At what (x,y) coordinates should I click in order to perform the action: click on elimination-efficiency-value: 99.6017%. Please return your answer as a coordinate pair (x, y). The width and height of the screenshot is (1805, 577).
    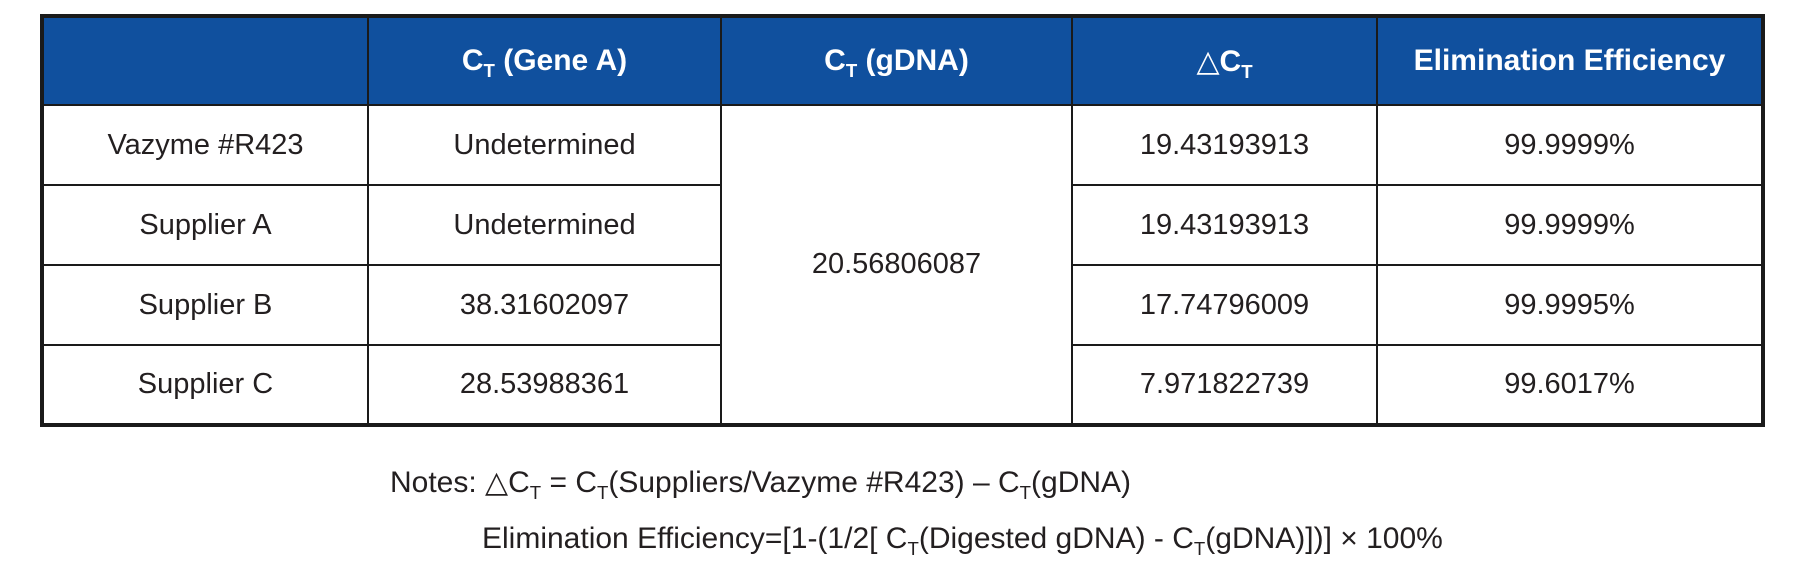
    Looking at the image, I should click on (1570, 385).